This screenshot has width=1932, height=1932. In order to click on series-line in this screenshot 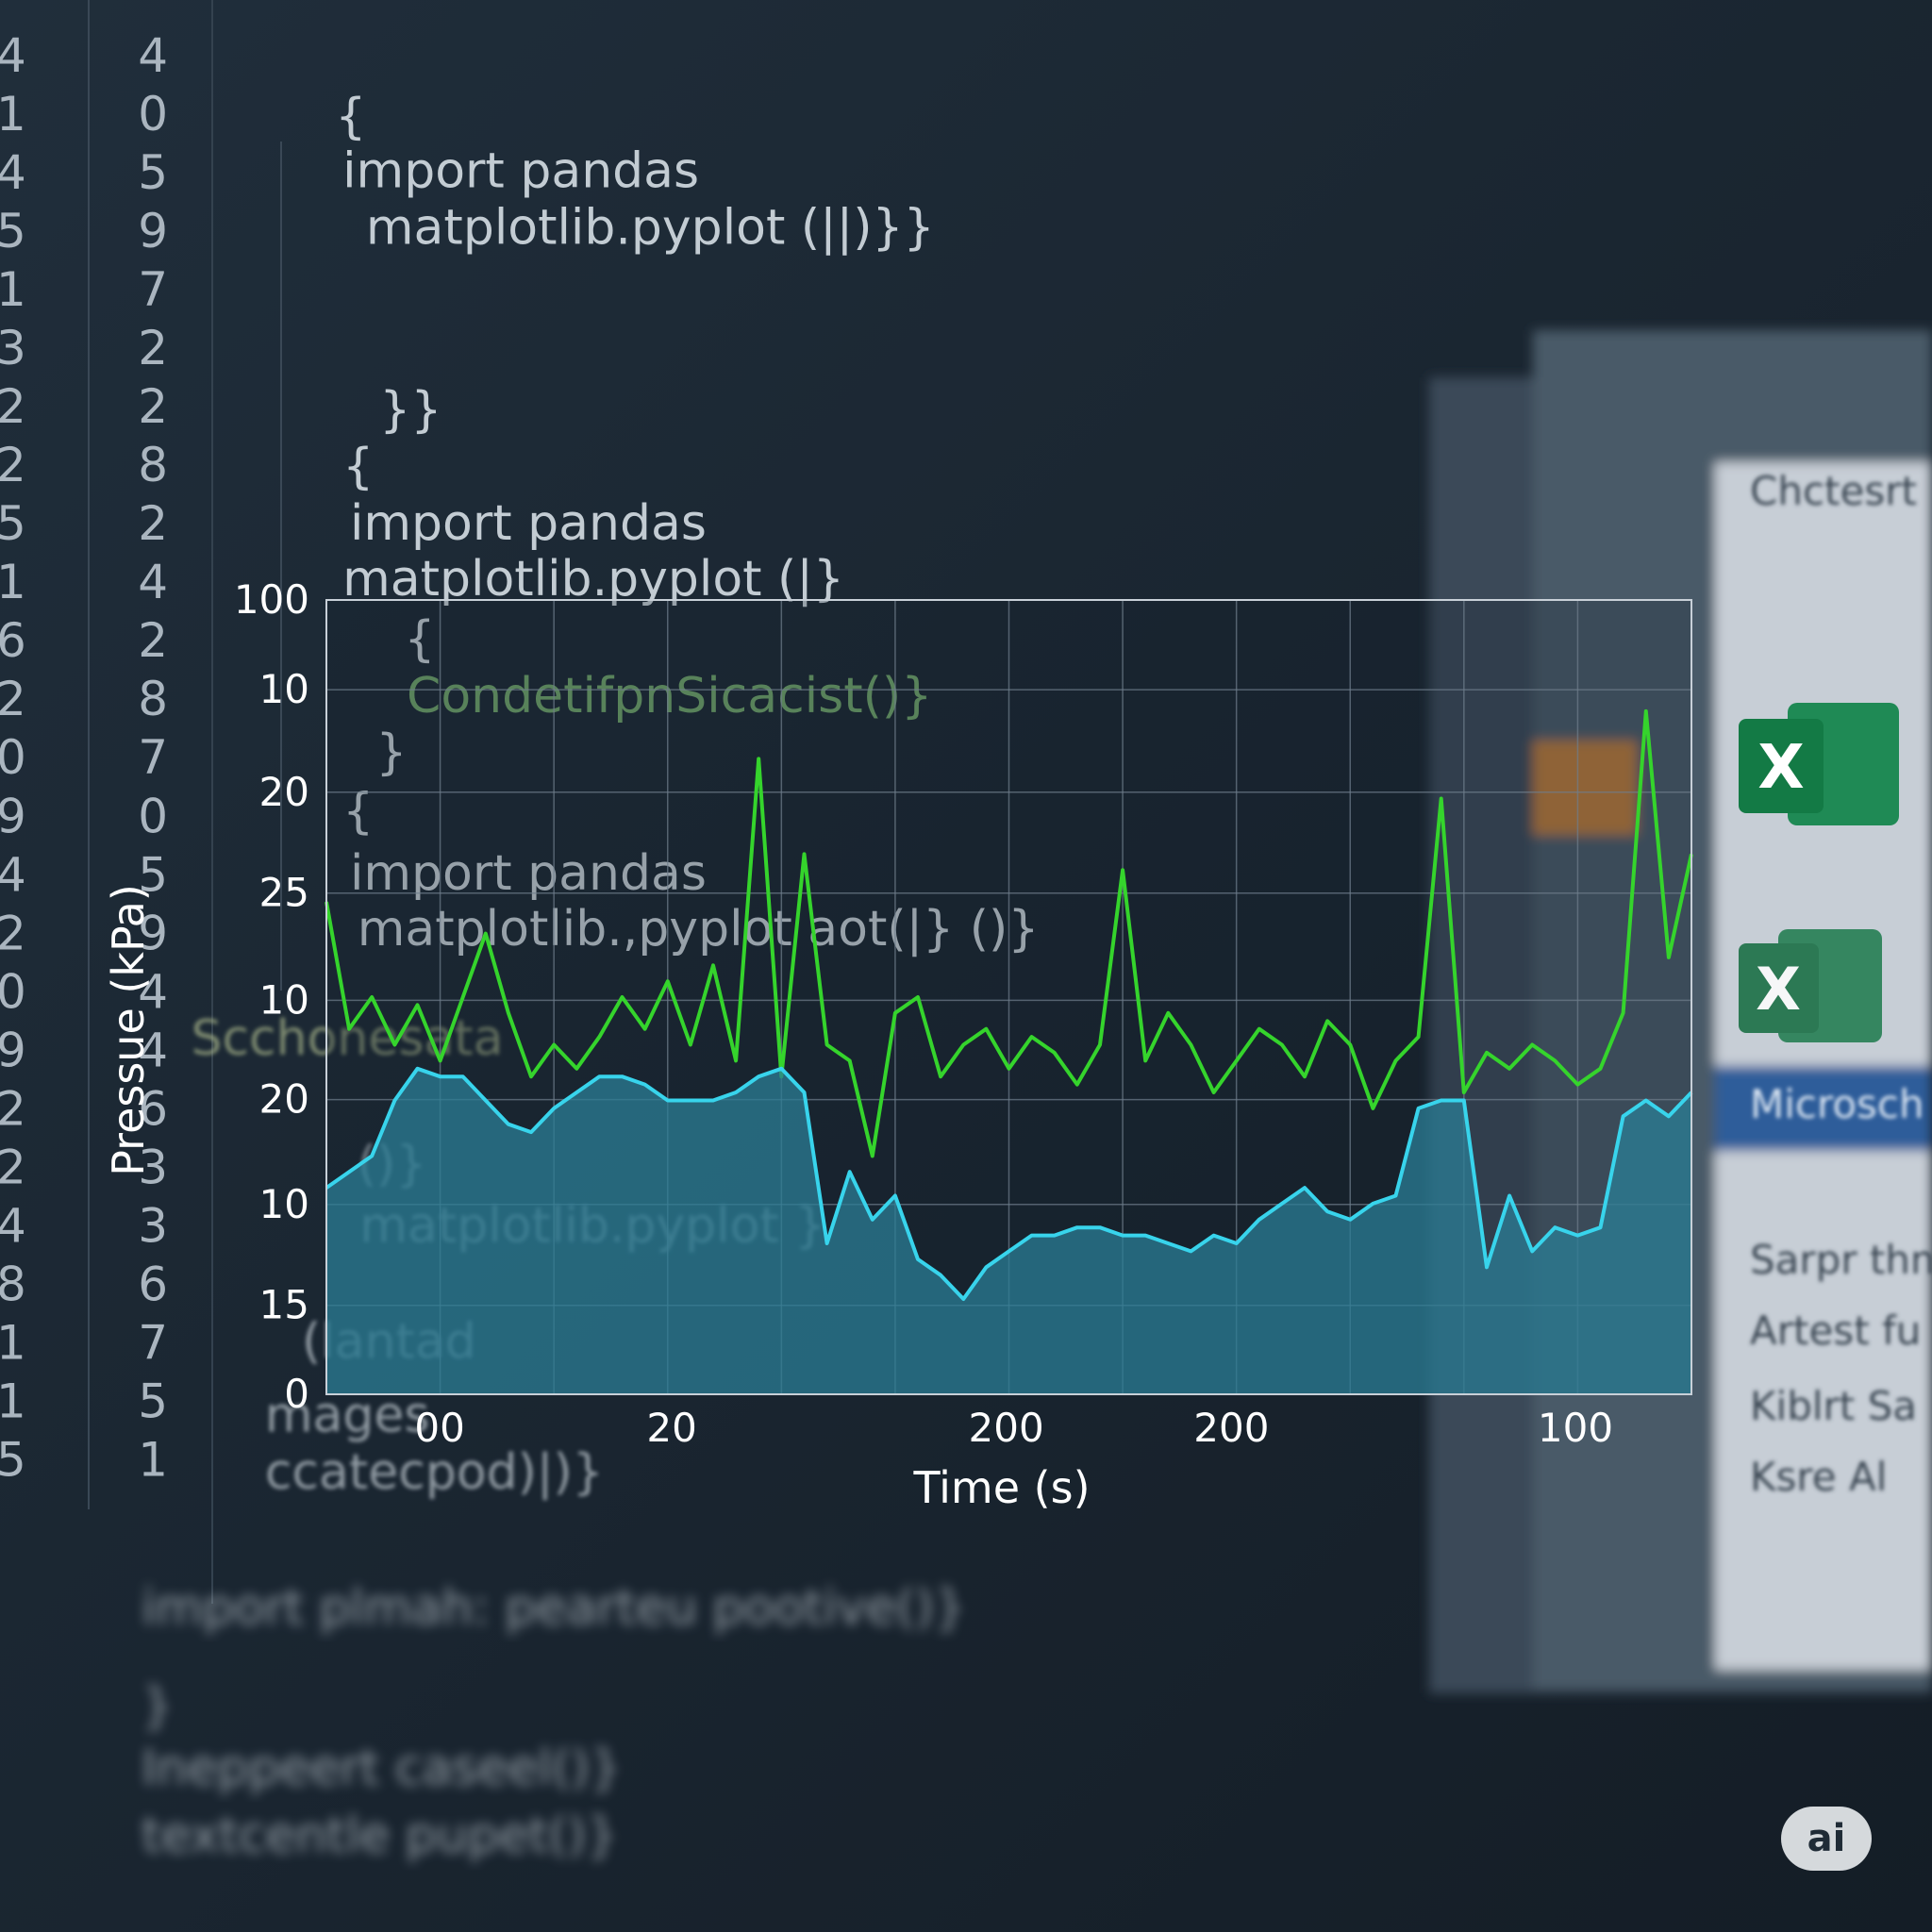, I will do `click(1009, 1184)`.